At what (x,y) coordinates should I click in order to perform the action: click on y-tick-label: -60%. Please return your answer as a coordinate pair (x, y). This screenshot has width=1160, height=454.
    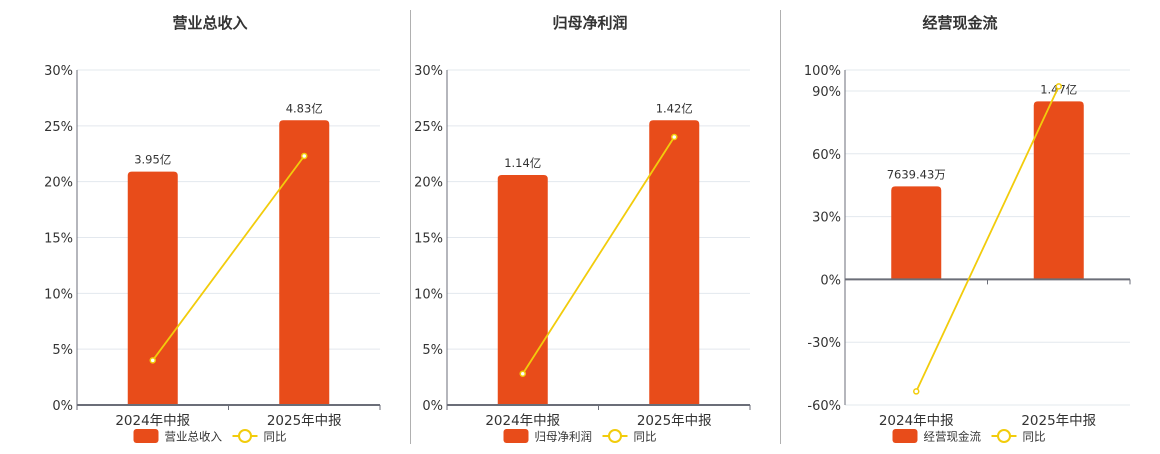
    Looking at the image, I should click on (824, 406).